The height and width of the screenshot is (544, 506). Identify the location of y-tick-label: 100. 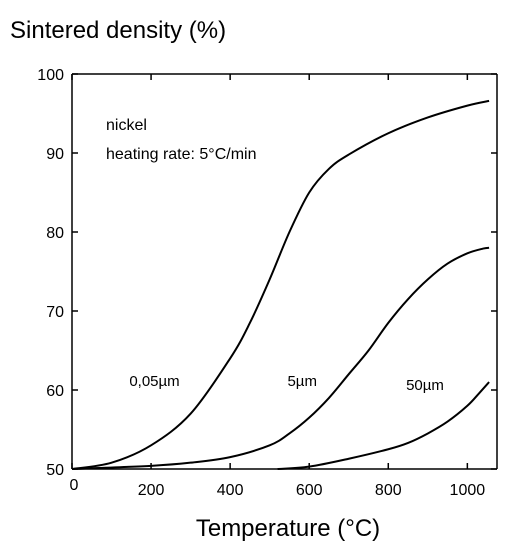
(50, 75).